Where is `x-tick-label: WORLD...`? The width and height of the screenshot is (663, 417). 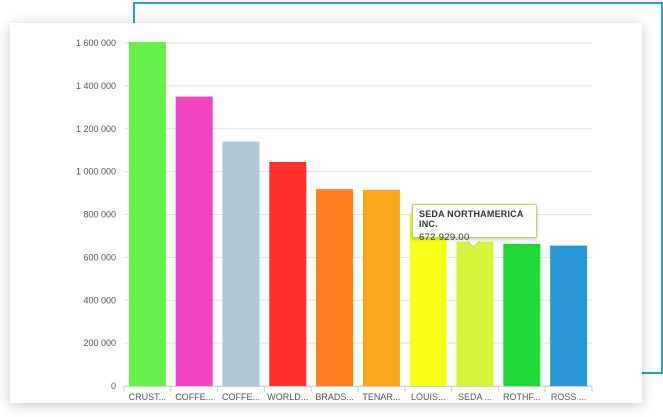 x-tick-label: WORLD... is located at coordinates (287, 397).